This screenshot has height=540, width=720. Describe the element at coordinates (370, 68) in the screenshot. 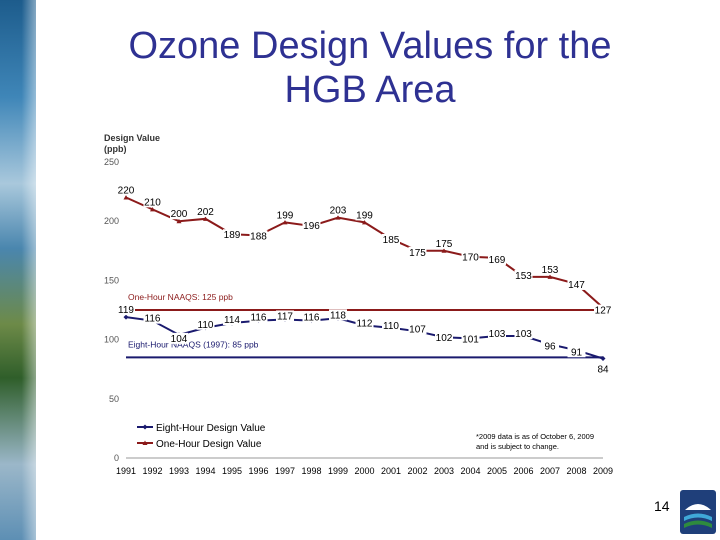

I see `slide-title: Ozone Design Values for the HGB Area` at that location.